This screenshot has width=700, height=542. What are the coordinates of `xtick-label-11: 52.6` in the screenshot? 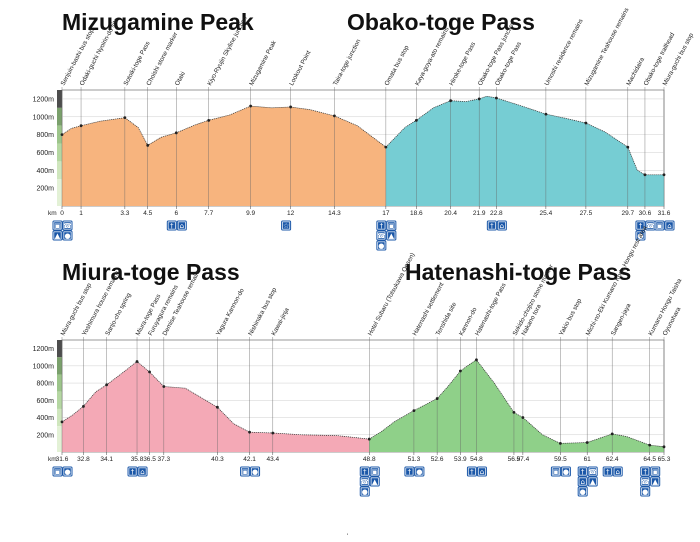 It's located at (437, 459).